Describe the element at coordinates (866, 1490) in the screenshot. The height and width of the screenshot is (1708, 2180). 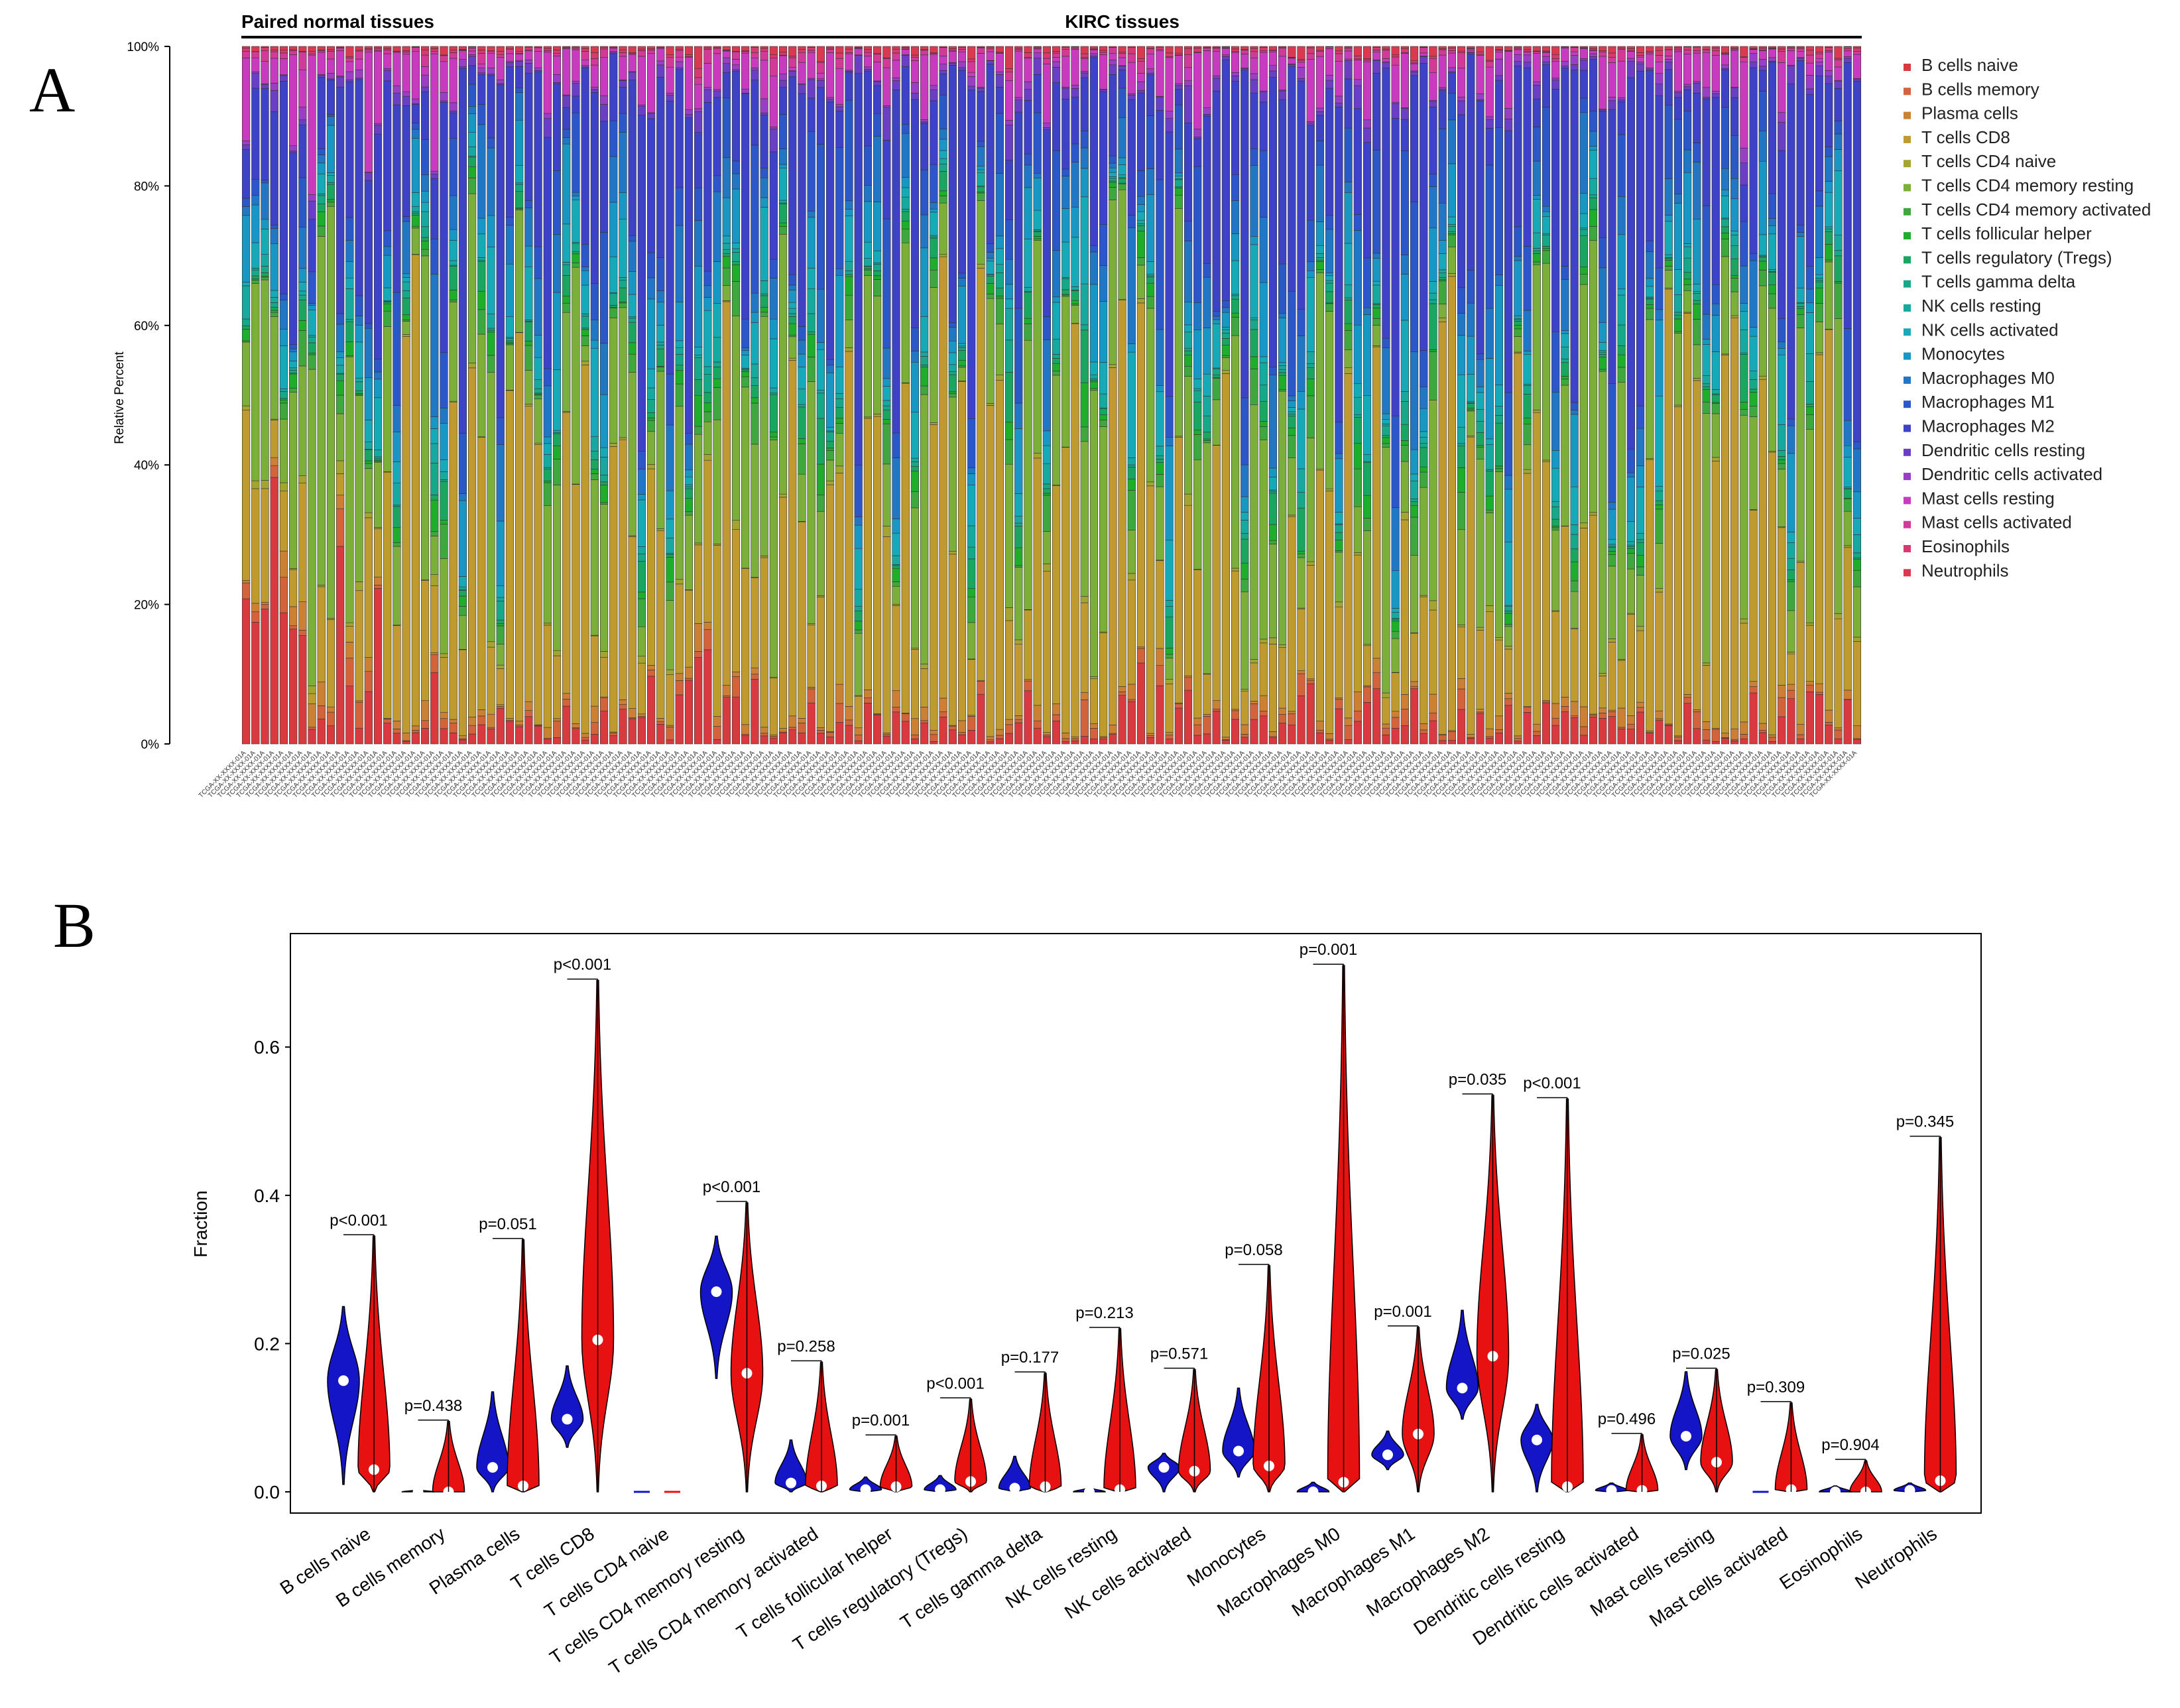
I see `median-dot` at that location.